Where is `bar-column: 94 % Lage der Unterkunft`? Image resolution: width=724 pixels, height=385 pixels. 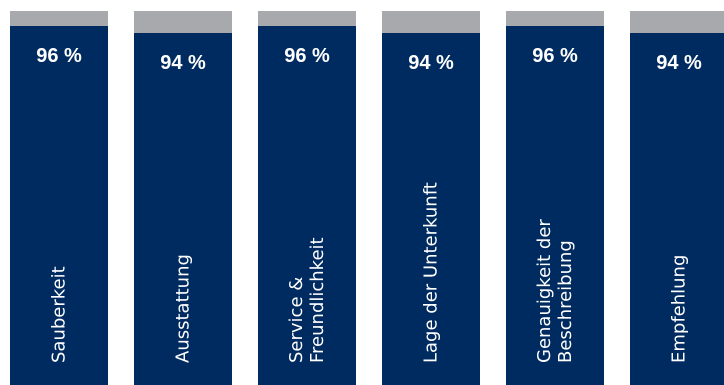 bar-column: 94 % Lage der Unterkunft is located at coordinates (431, 198).